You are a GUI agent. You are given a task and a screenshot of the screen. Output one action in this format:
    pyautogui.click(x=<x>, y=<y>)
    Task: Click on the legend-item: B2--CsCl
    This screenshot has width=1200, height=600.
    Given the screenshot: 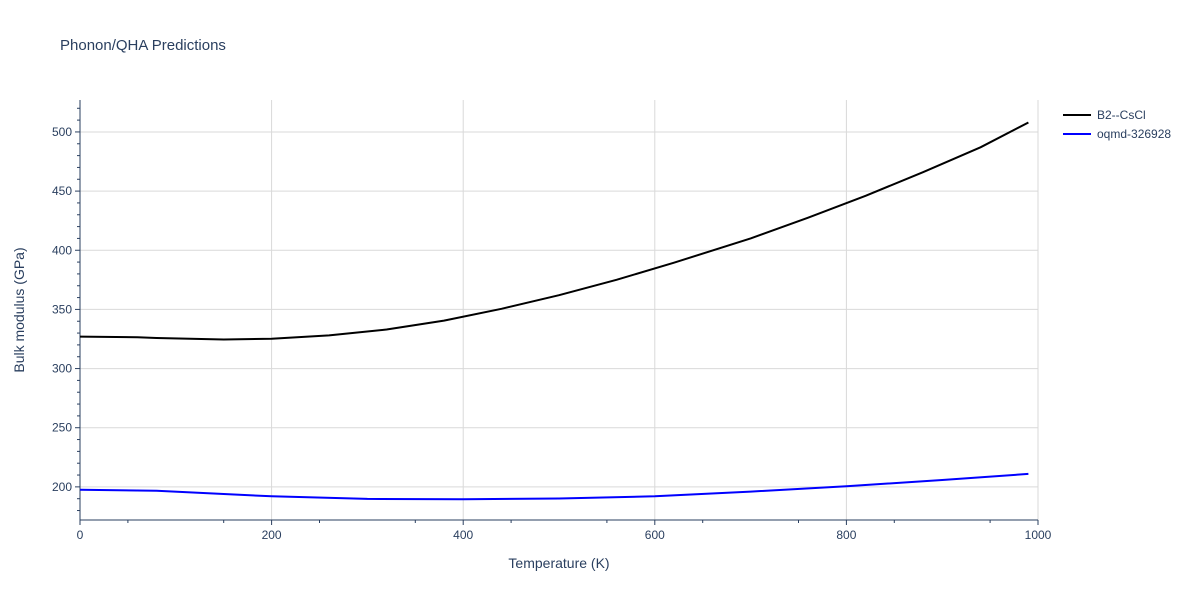 What is the action you would take?
    pyautogui.click(x=1104, y=115)
    